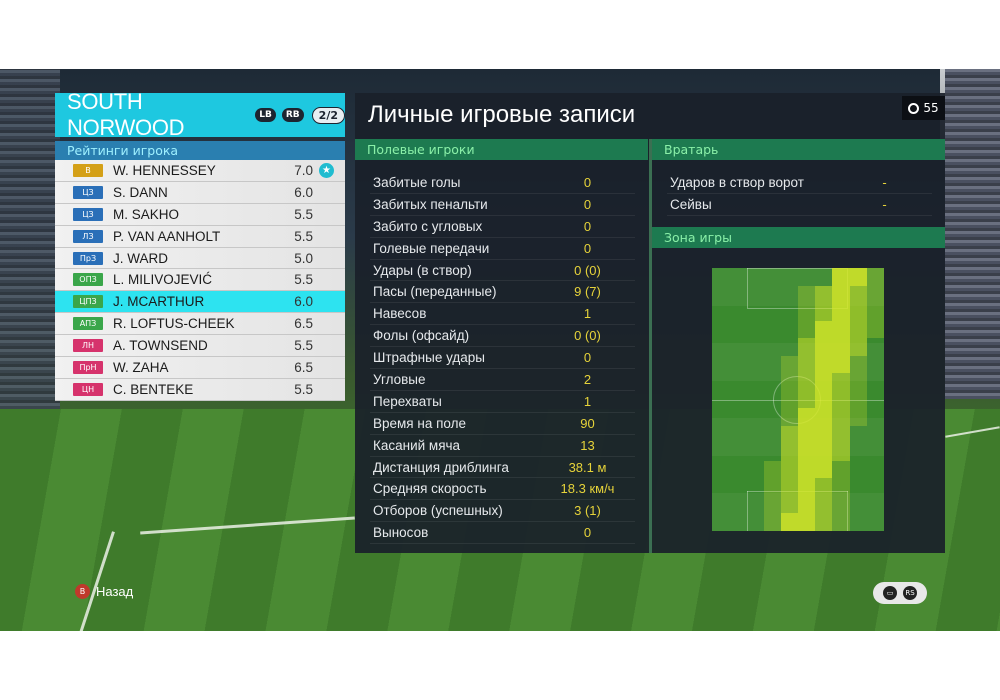 The height and width of the screenshot is (700, 1000). Describe the element at coordinates (900, 593) in the screenshot. I see `controller-icons: ▭ RS` at that location.